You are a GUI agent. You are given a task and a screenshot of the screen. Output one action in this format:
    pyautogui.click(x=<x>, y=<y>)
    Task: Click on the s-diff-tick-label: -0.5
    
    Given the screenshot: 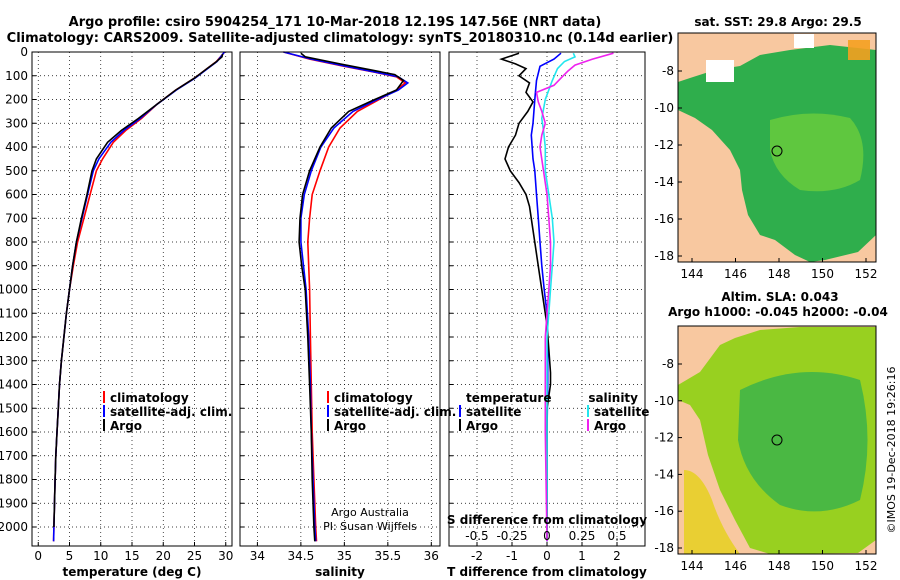 What is the action you would take?
    pyautogui.click(x=476, y=536)
    